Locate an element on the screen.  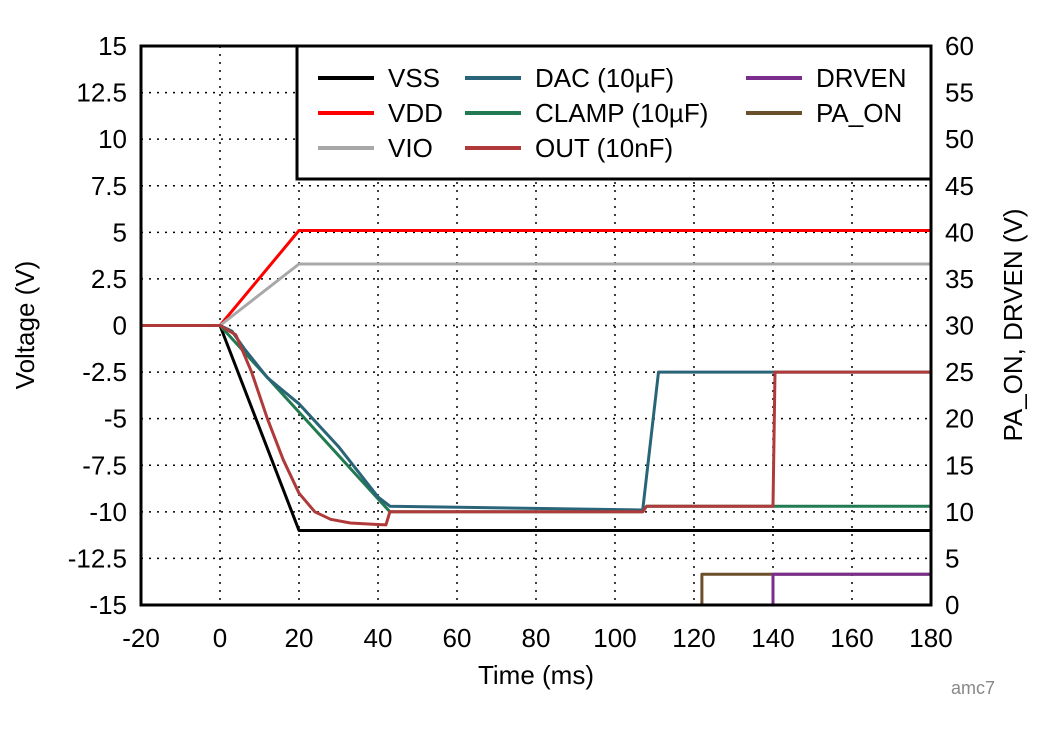
x-tick-label: 100 is located at coordinates (614, 638).